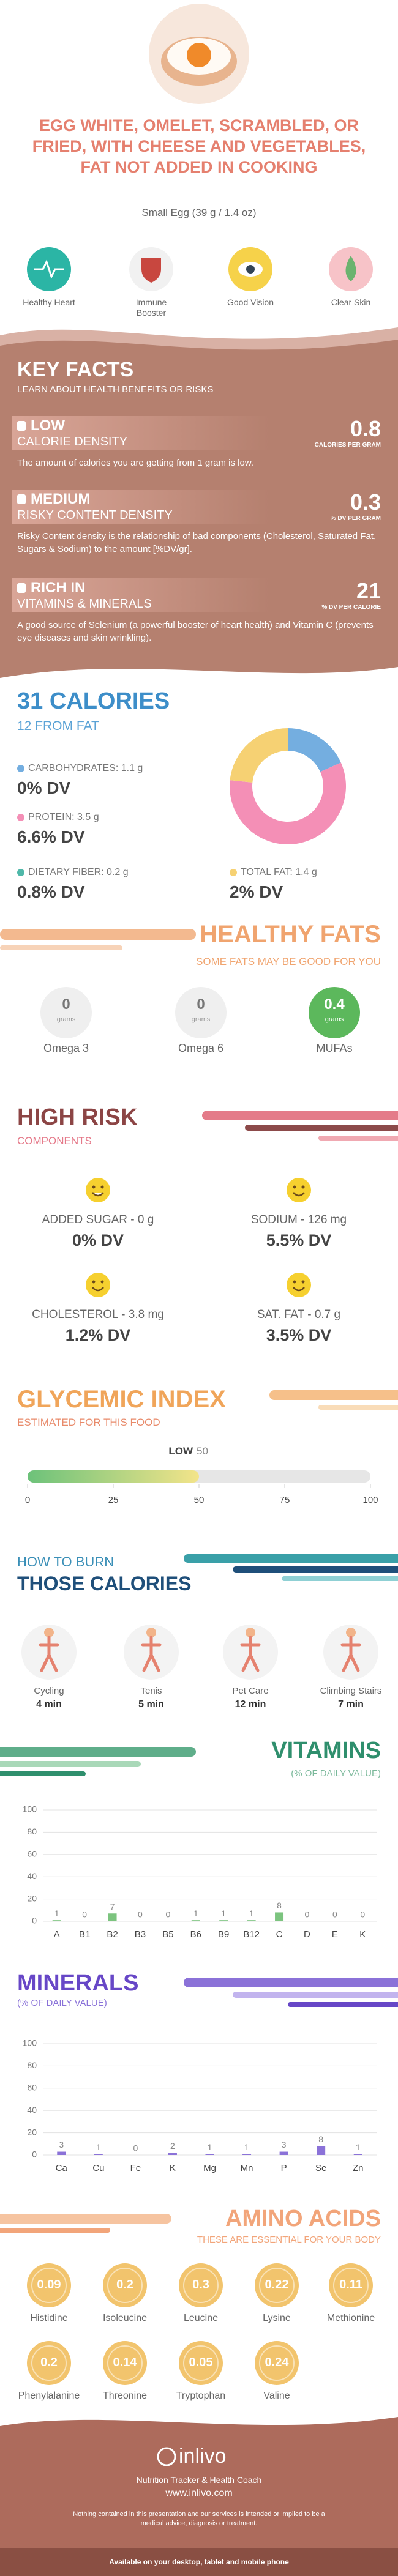 This screenshot has width=398, height=2576. Describe the element at coordinates (195, 1934) in the screenshot. I see `x-tick-label: B6` at that location.